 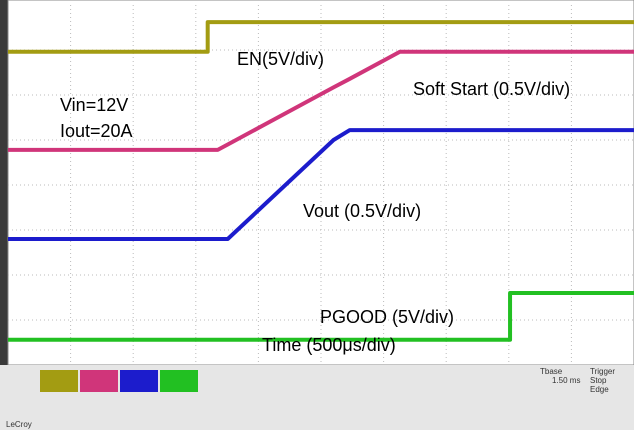 I want to click on status-text: Trigger, so click(x=602, y=371).